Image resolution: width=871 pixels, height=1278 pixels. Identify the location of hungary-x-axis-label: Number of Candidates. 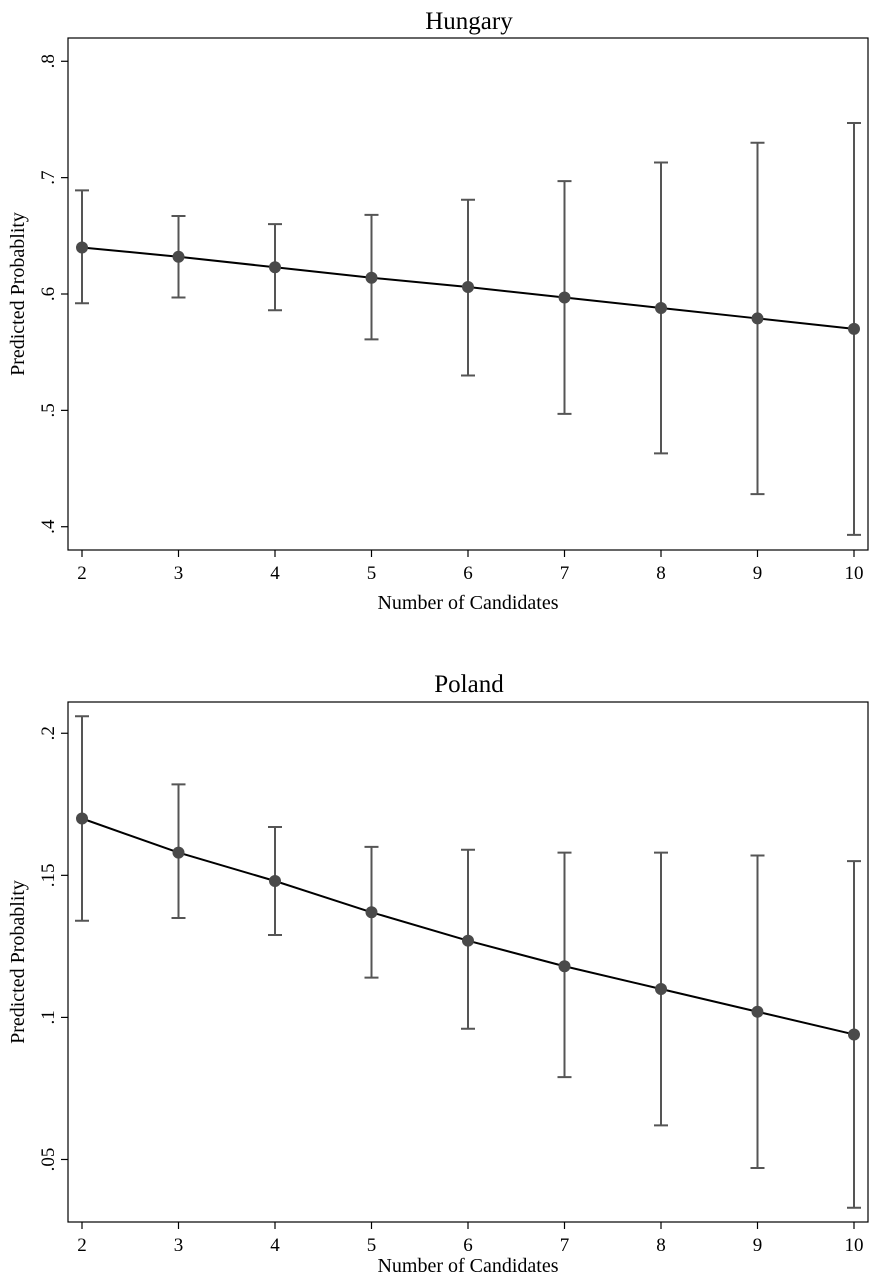
(467, 603).